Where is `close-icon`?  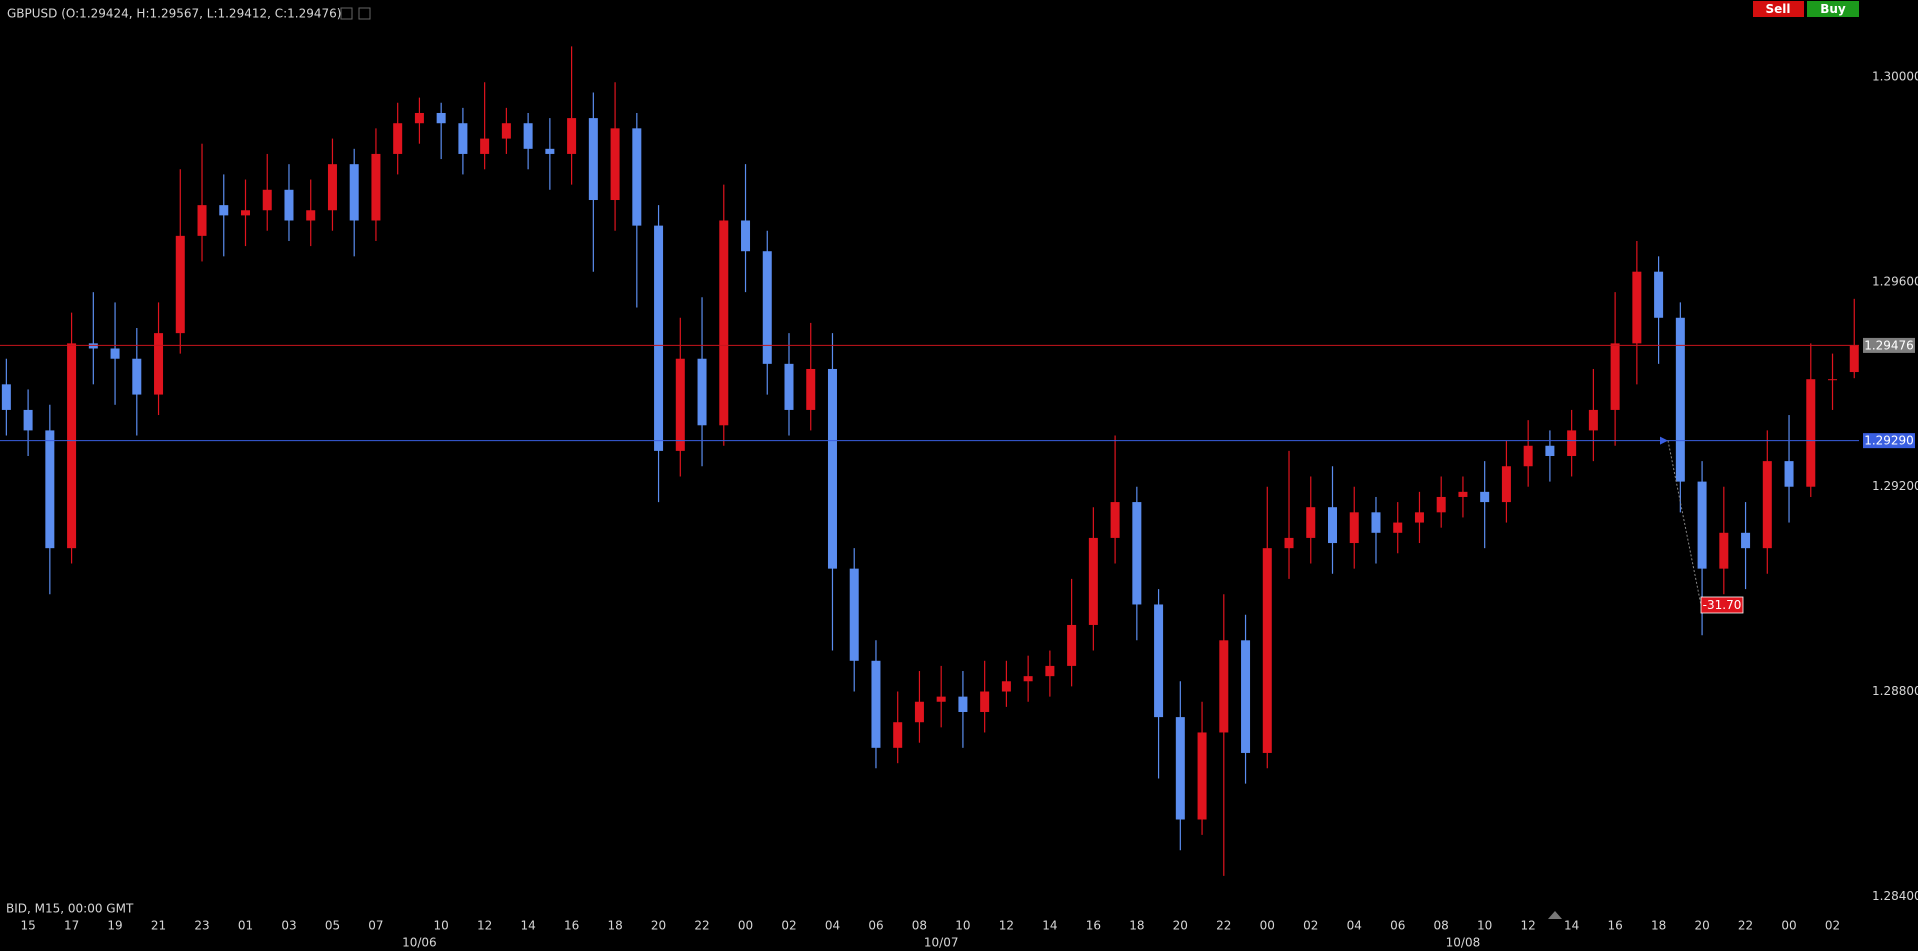 close-icon is located at coordinates (364, 13).